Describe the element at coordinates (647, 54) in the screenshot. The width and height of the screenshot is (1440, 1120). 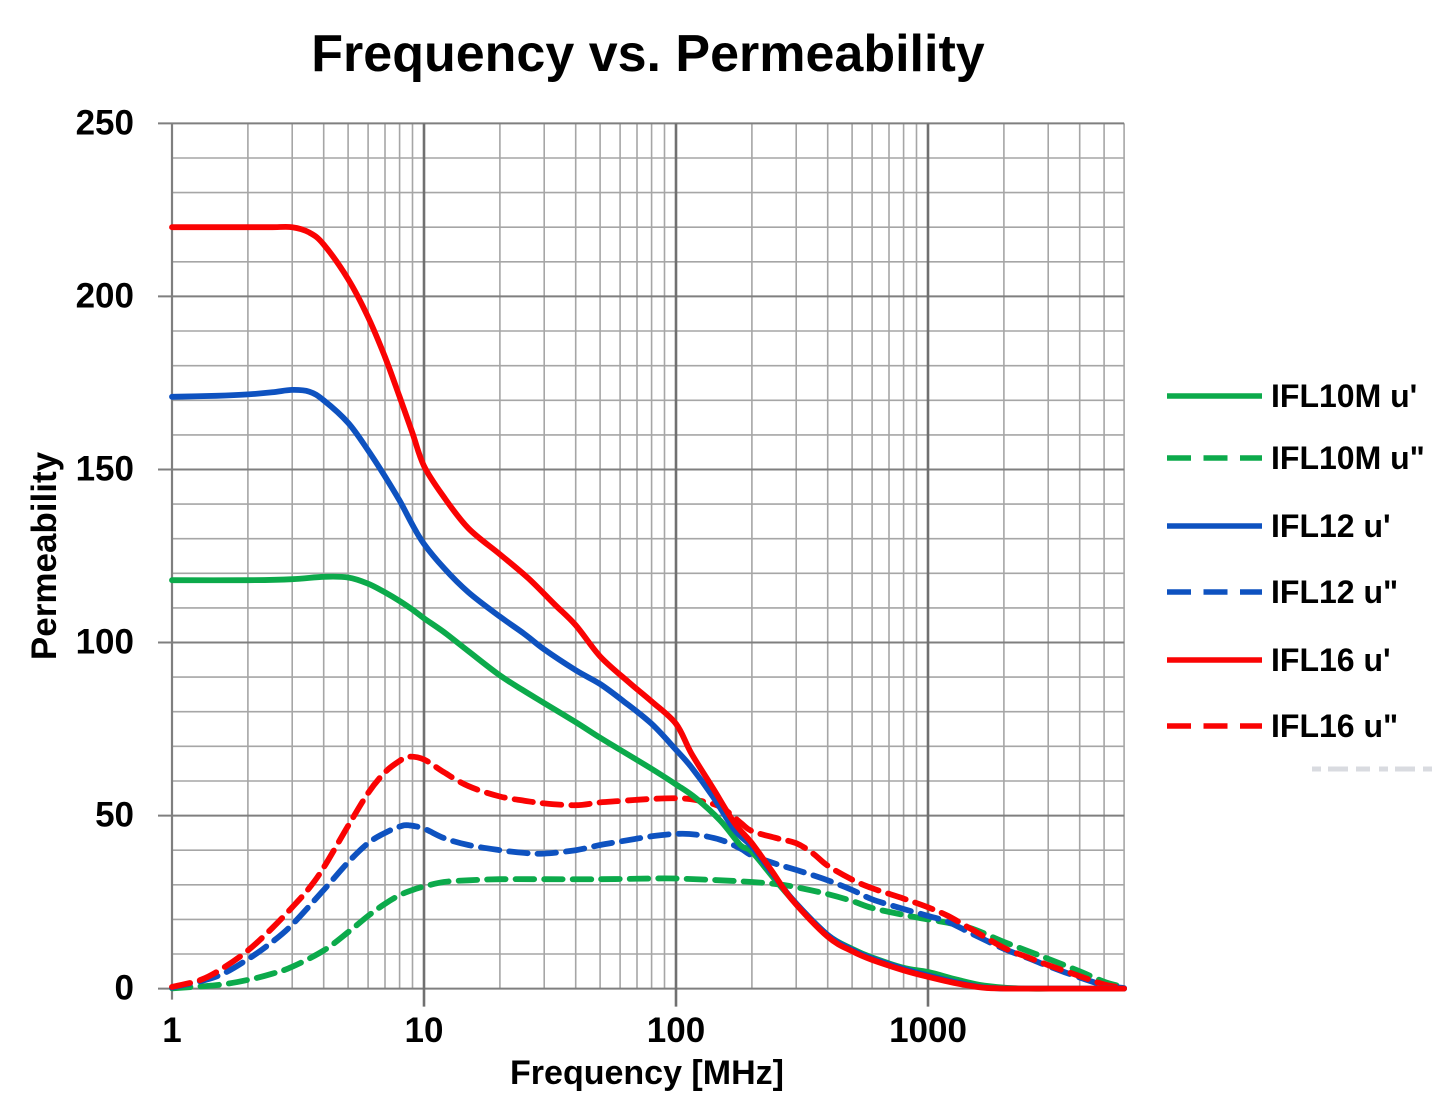
I see `svg-text: Frequency vs. Permeability` at that location.